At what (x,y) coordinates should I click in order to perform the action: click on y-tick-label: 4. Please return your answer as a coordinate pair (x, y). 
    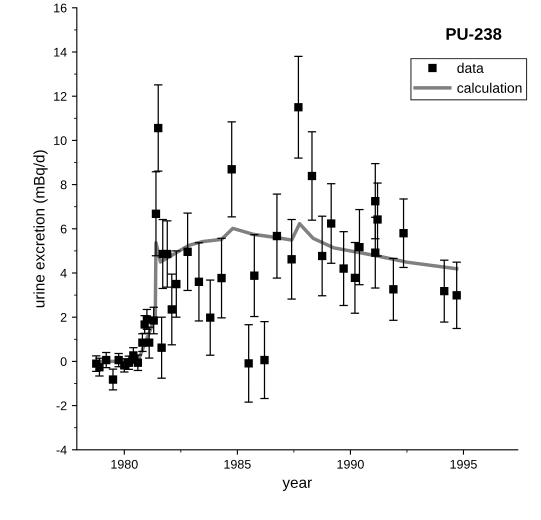
    Looking at the image, I should click on (63, 273).